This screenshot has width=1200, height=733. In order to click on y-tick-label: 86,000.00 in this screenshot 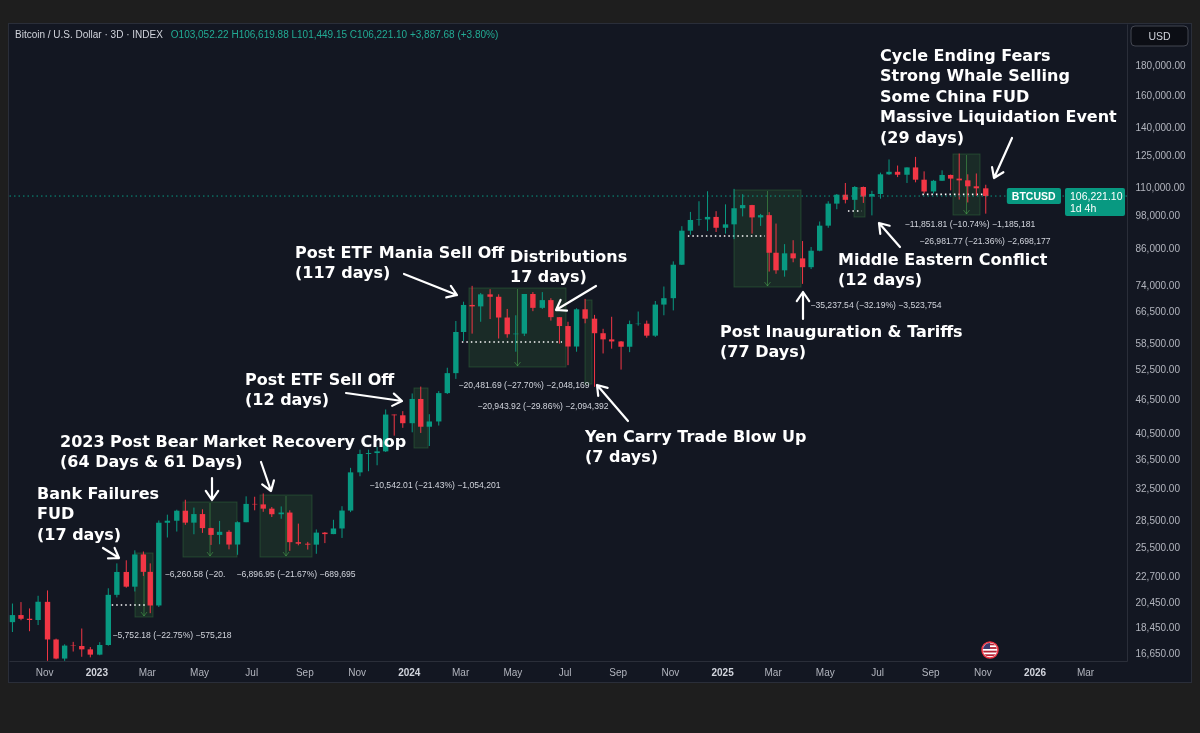, I will do `click(1158, 248)`.